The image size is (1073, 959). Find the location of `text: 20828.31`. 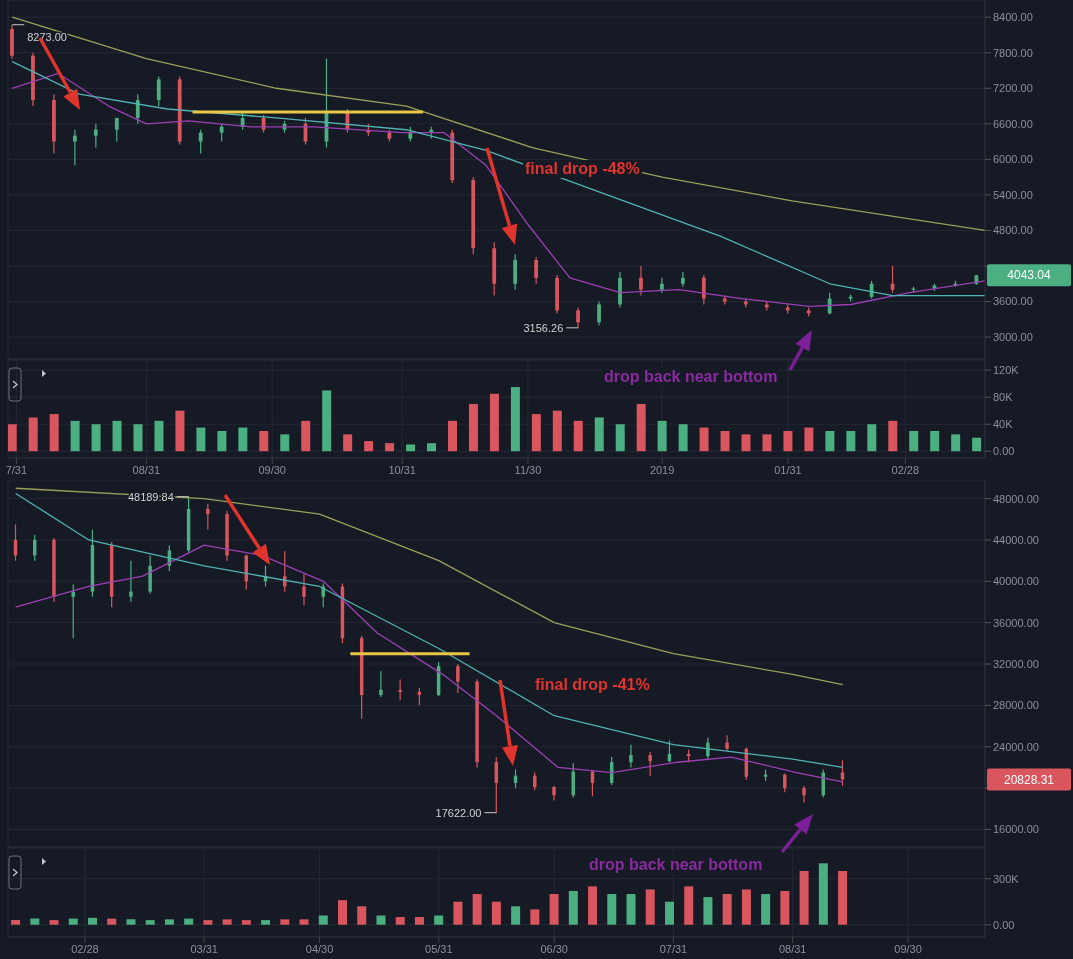

text: 20828.31 is located at coordinates (1029, 779).